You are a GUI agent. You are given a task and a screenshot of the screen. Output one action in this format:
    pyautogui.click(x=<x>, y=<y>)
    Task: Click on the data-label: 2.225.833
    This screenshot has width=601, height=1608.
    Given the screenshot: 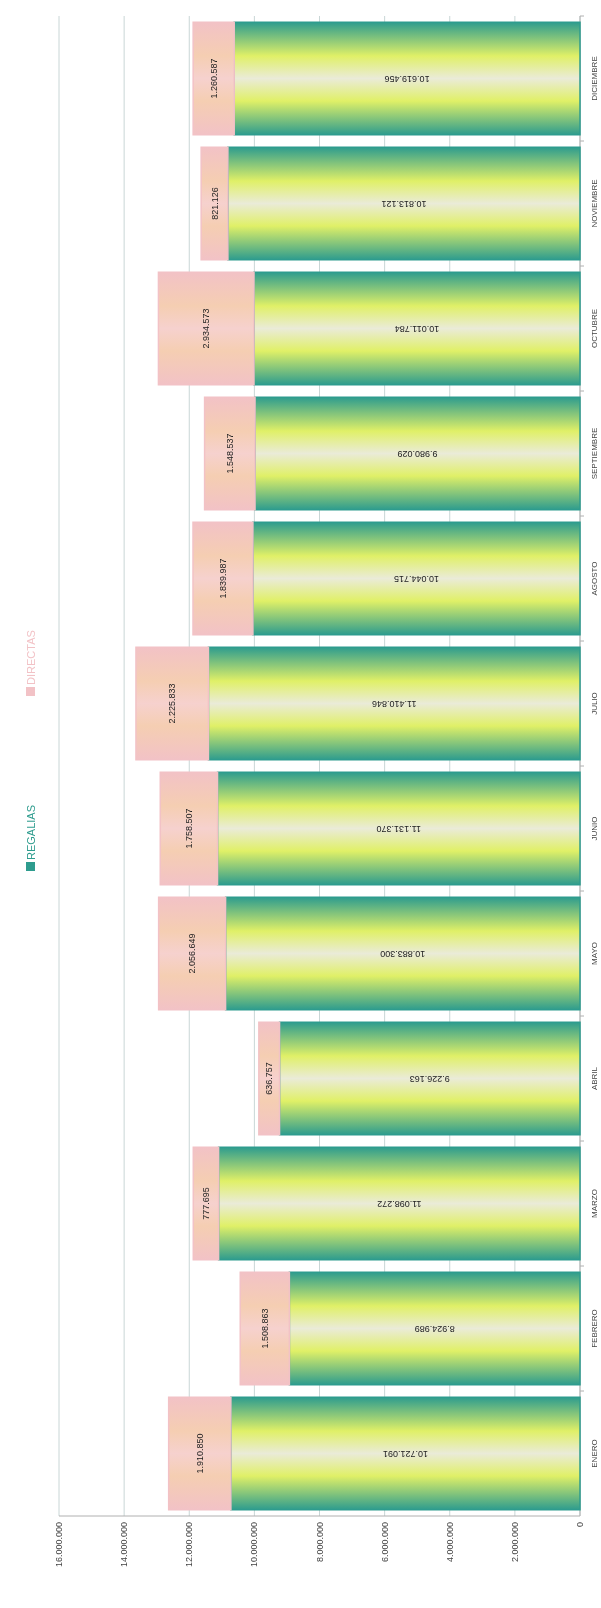 What is the action you would take?
    pyautogui.click(x=172, y=703)
    